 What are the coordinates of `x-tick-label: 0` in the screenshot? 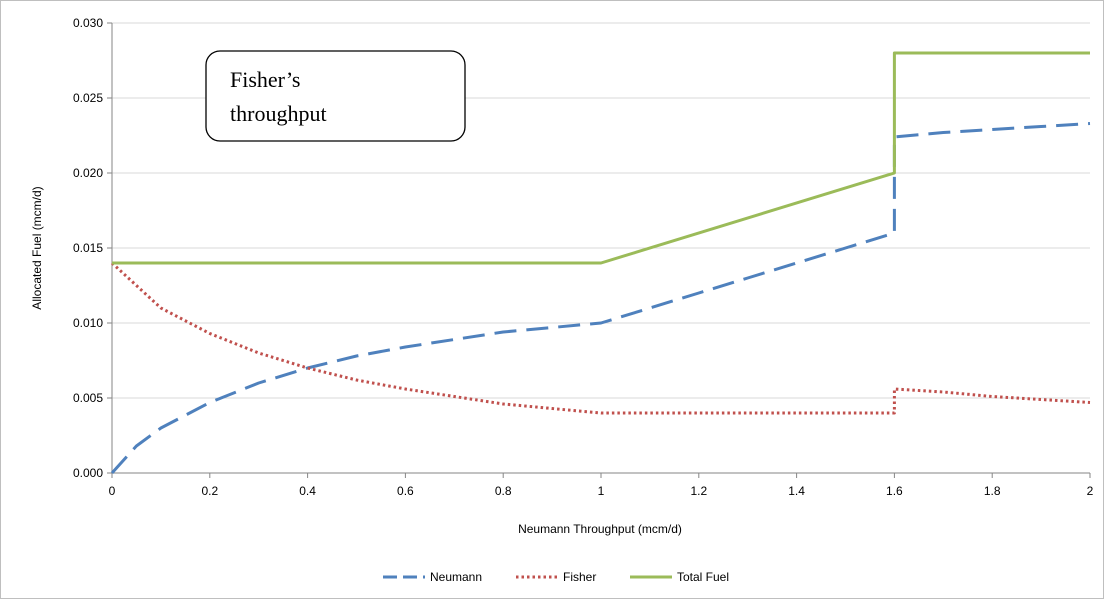 It's located at (112, 491).